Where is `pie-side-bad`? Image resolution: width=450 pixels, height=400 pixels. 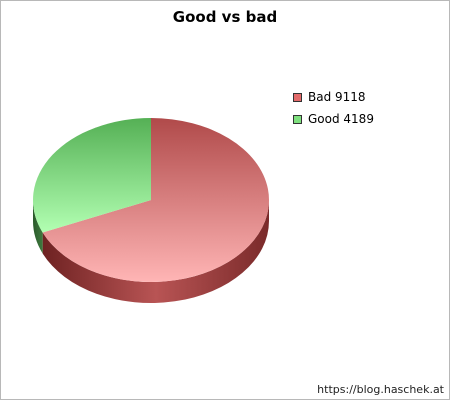 pie-side-bad is located at coordinates (155, 251).